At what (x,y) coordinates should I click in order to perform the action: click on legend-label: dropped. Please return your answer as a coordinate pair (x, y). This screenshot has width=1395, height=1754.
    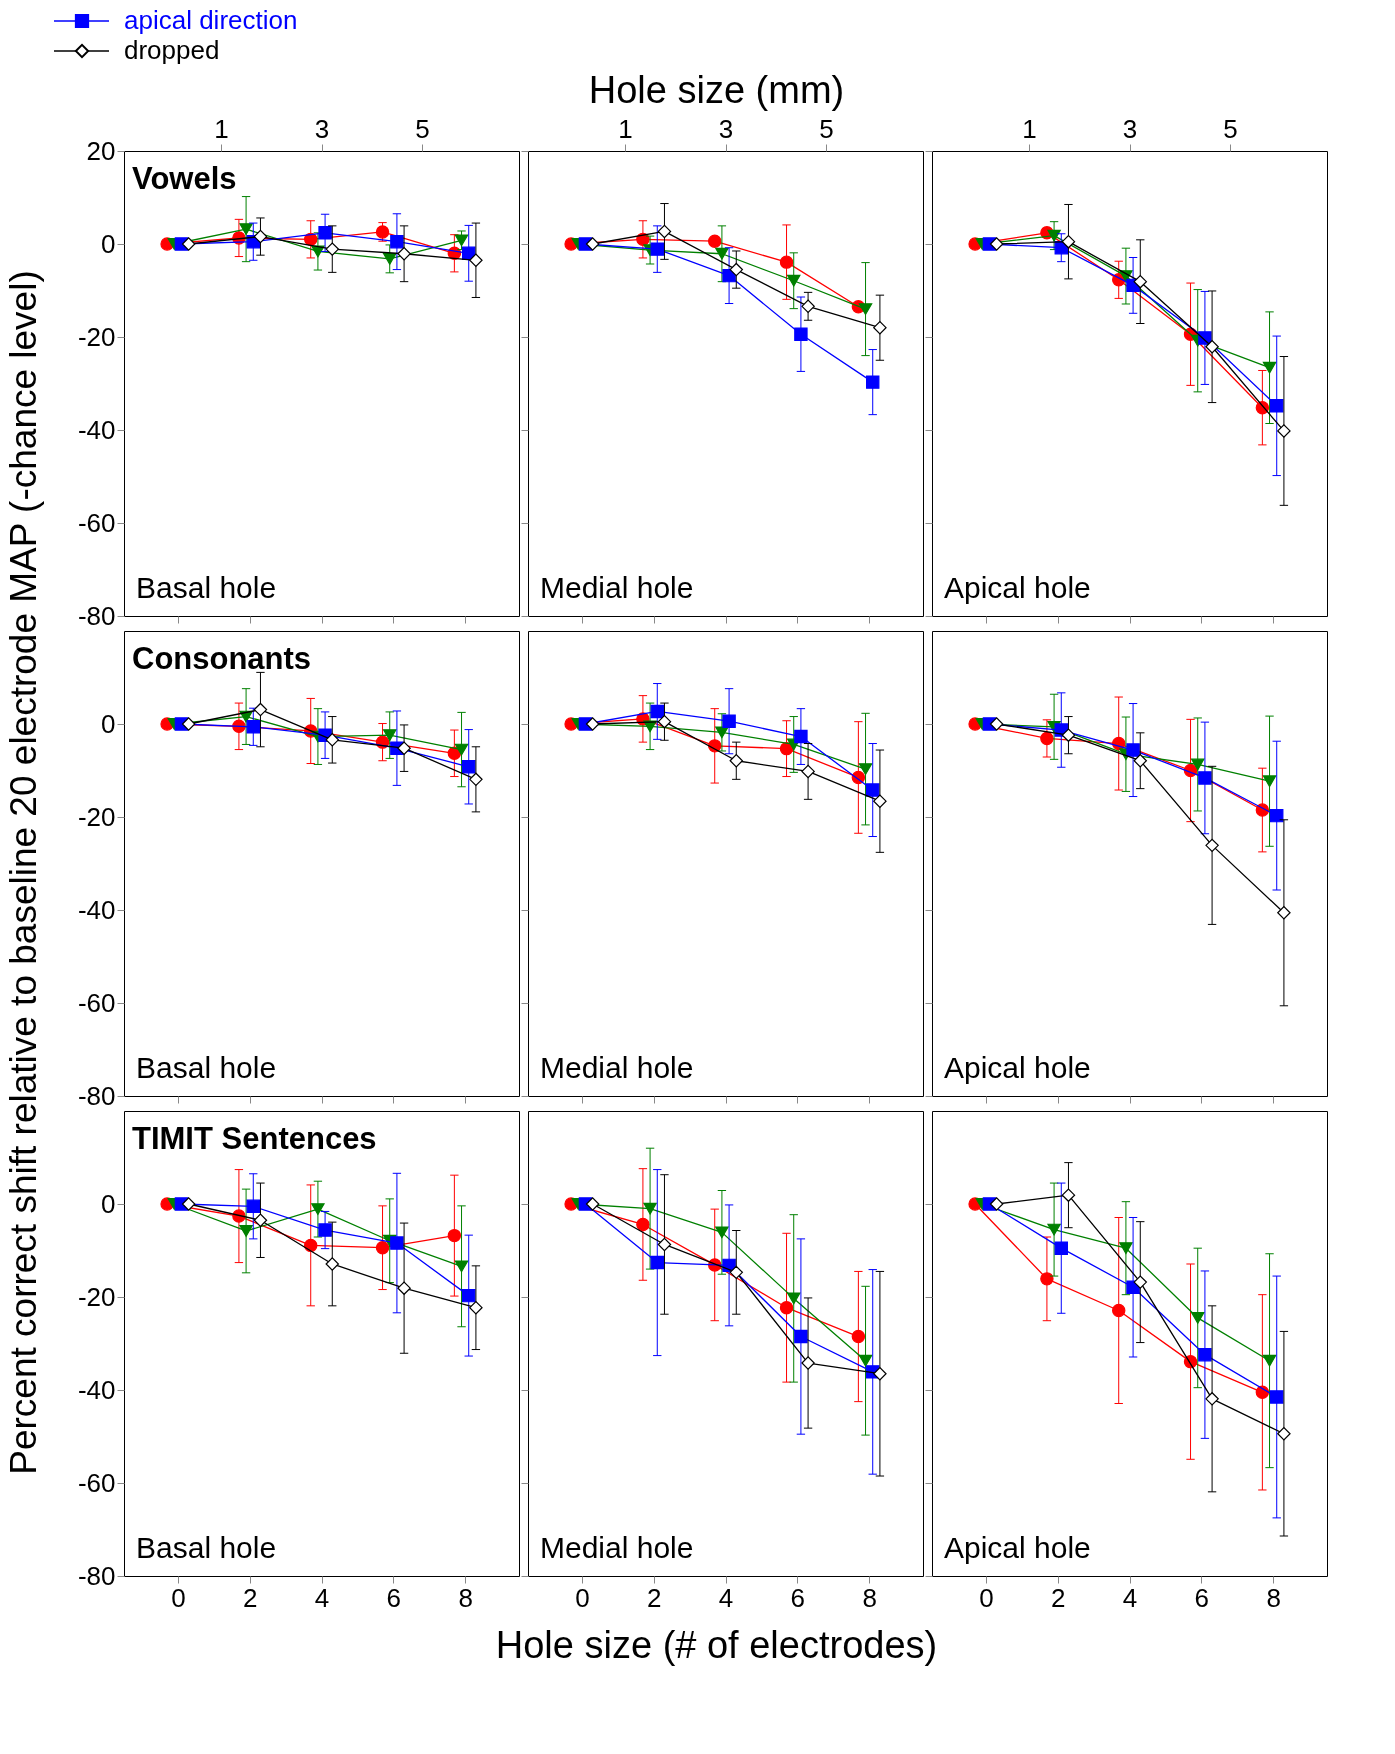
    Looking at the image, I should click on (172, 50).